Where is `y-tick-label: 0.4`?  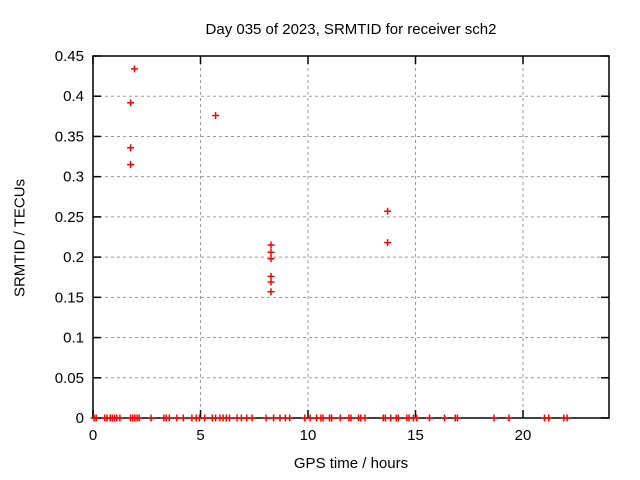
y-tick-label: 0.4 is located at coordinates (73, 96).